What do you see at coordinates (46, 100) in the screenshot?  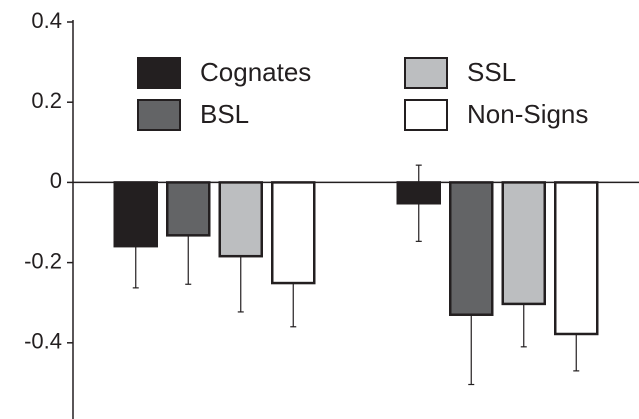 I see `y-tick-label: 0.2` at bounding box center [46, 100].